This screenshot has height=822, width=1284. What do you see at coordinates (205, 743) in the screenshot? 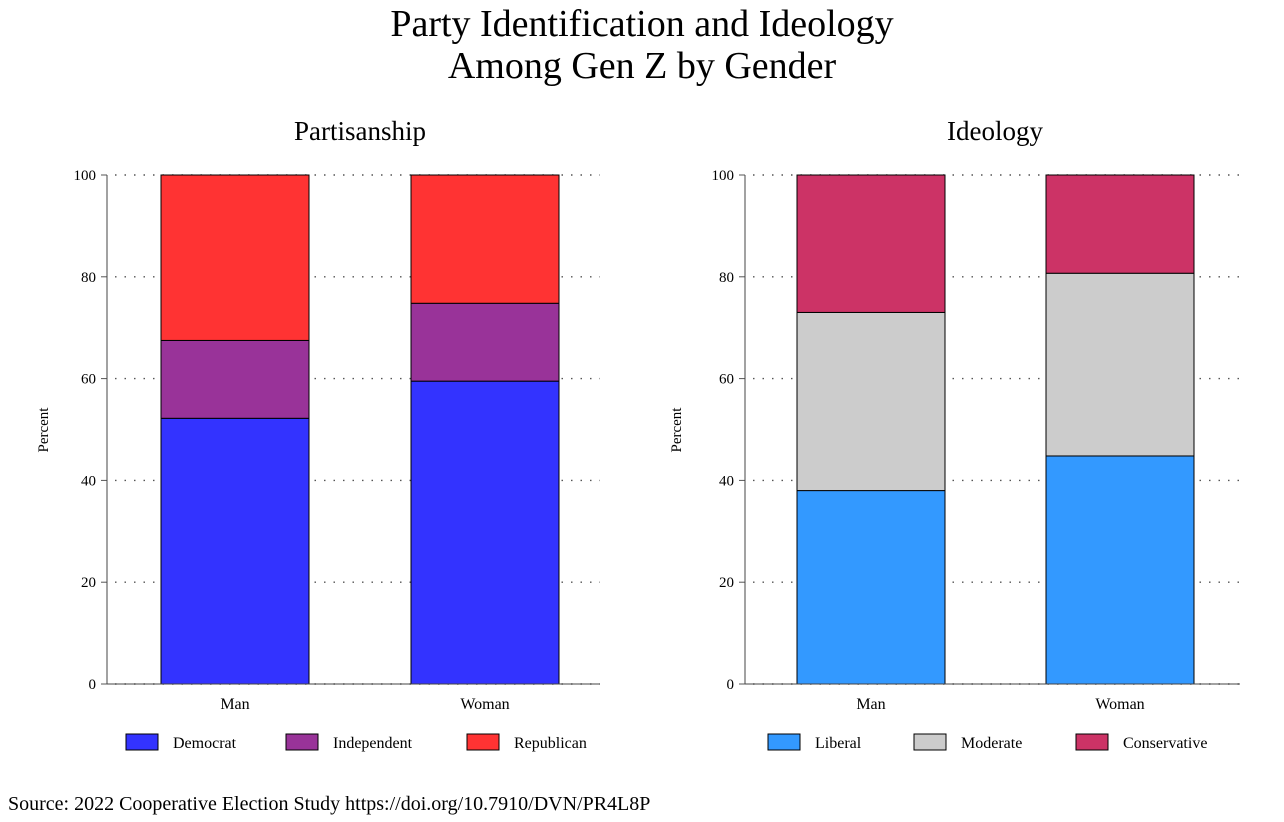
I see `legend-label-democrat: Democrat` at bounding box center [205, 743].